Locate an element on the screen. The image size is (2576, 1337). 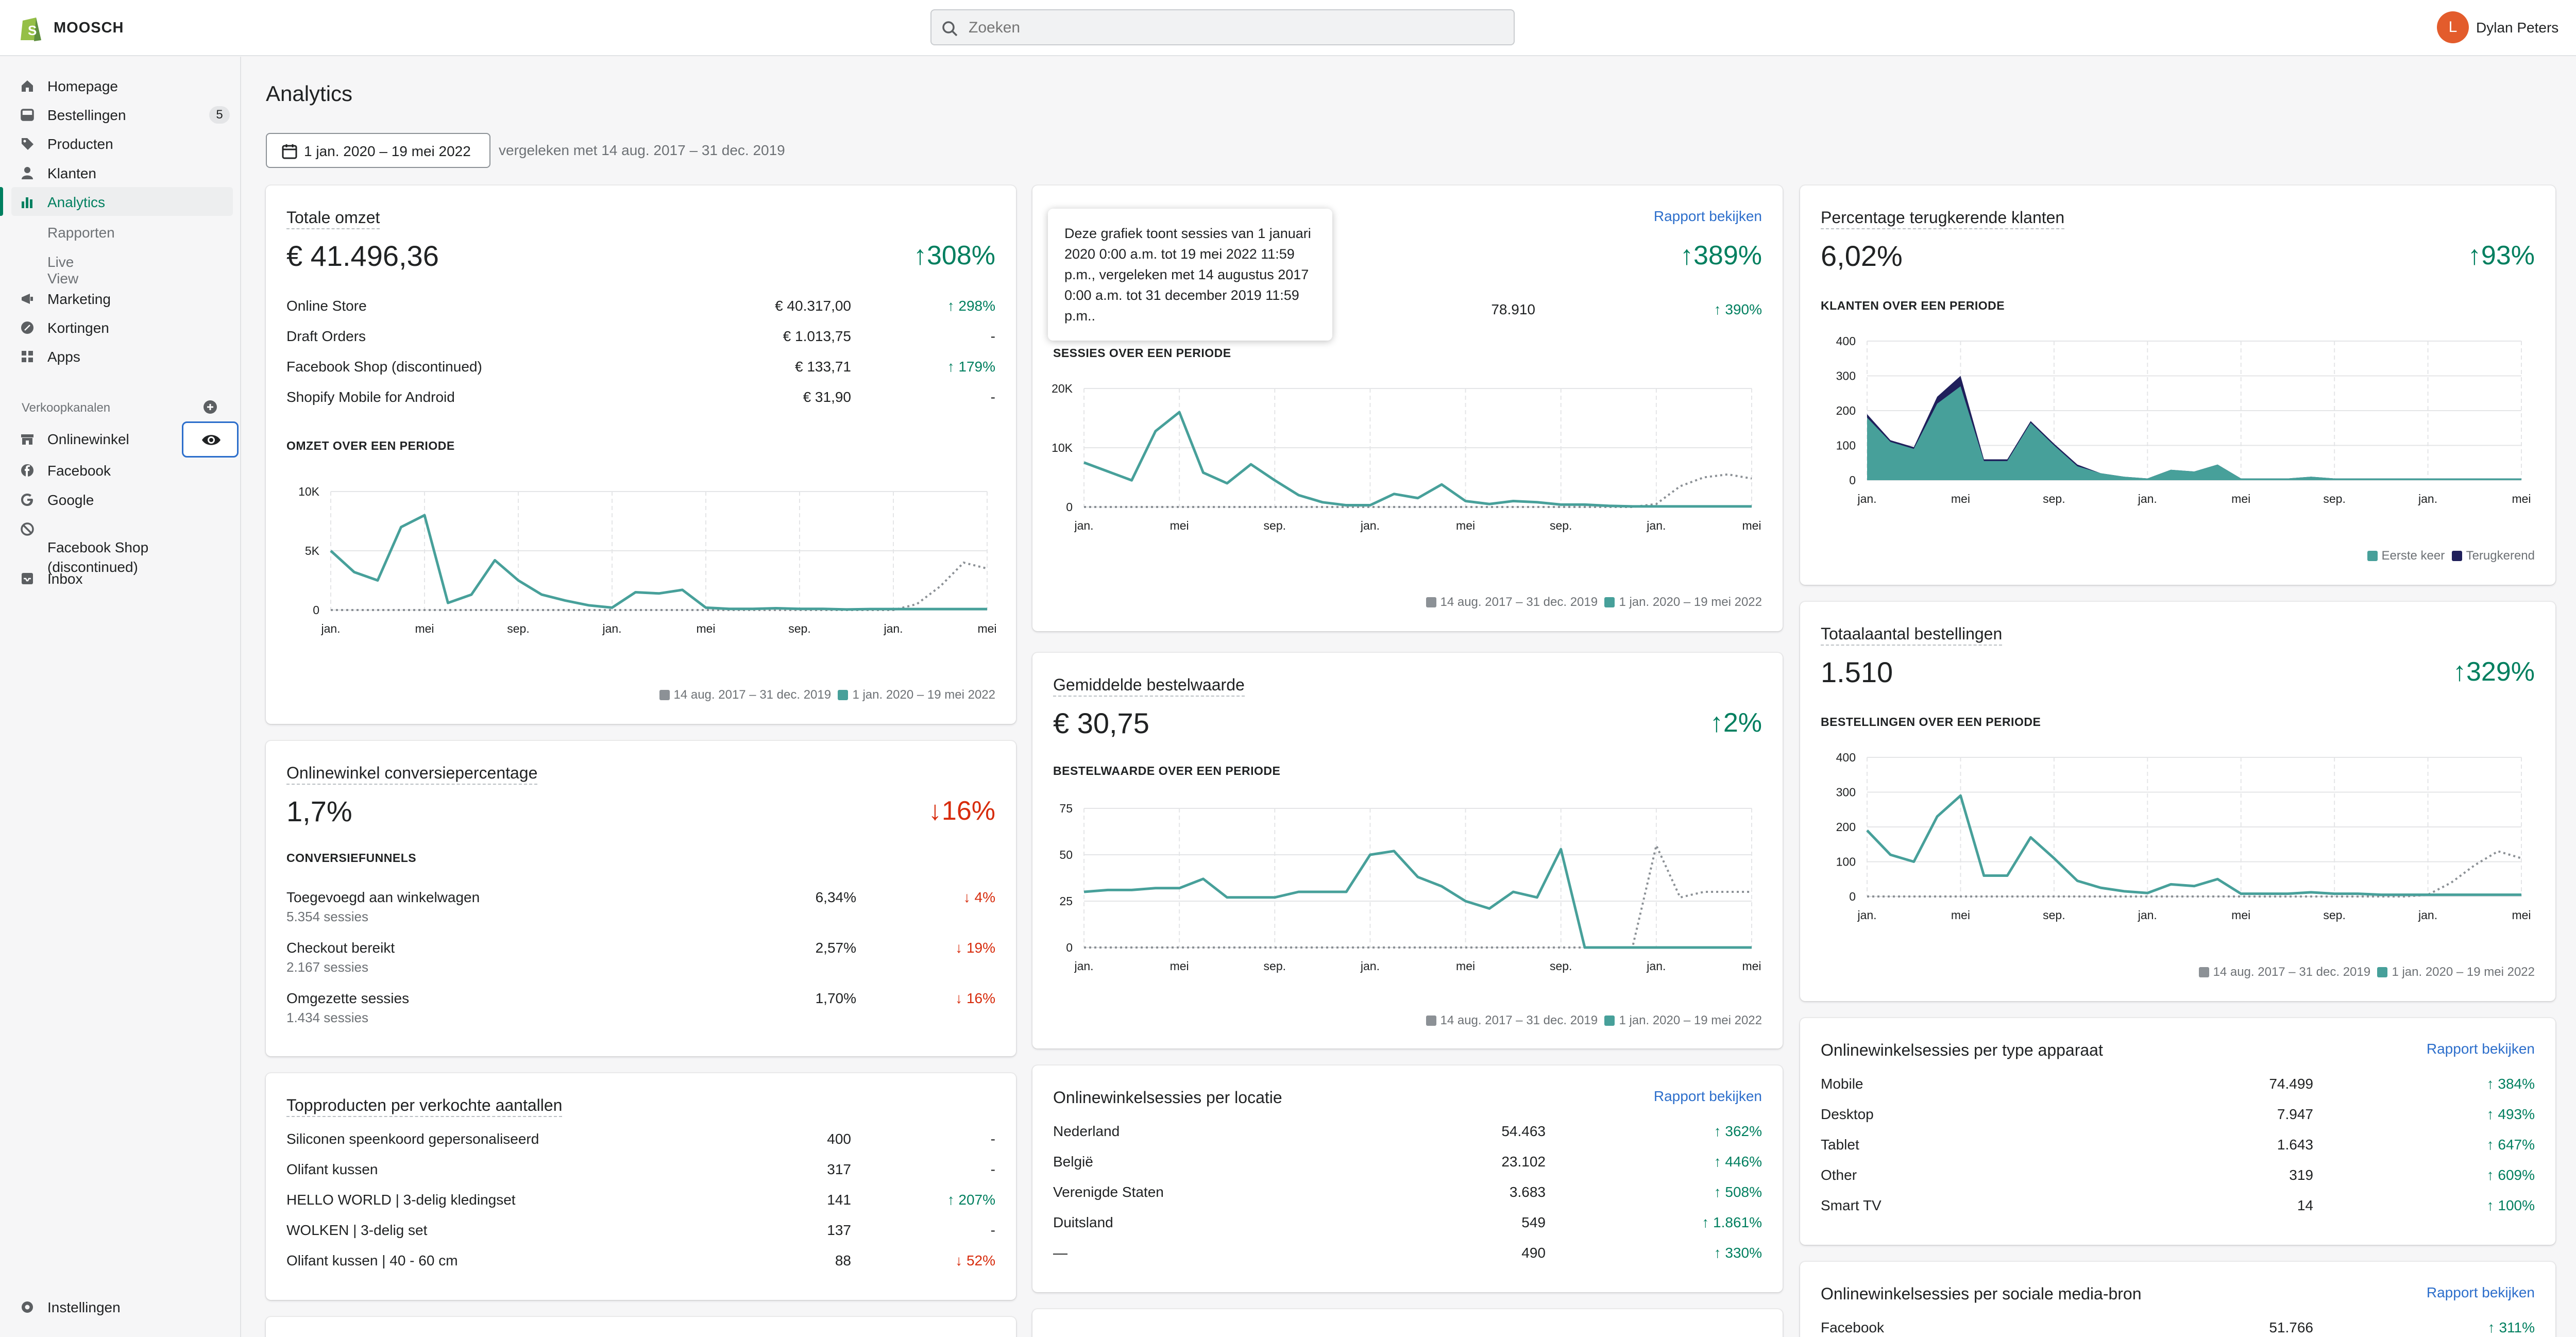
sidebar-item-apps: Apps is located at coordinates (122, 356).